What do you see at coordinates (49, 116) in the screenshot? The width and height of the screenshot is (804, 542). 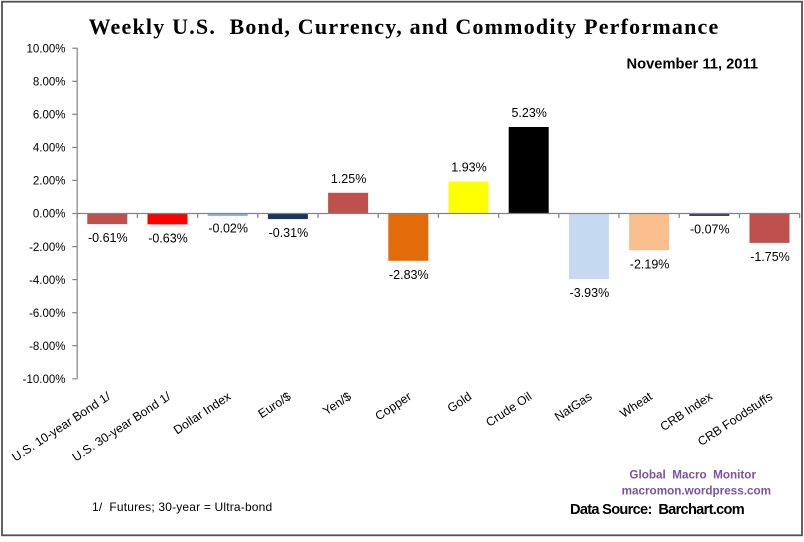 I see `svg-text: 6.00%` at bounding box center [49, 116].